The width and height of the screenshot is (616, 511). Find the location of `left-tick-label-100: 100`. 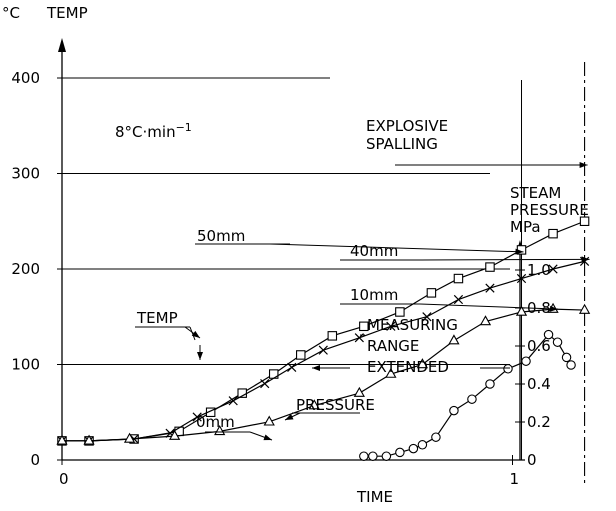

left-tick-label-100: 100 is located at coordinates (25, 365).